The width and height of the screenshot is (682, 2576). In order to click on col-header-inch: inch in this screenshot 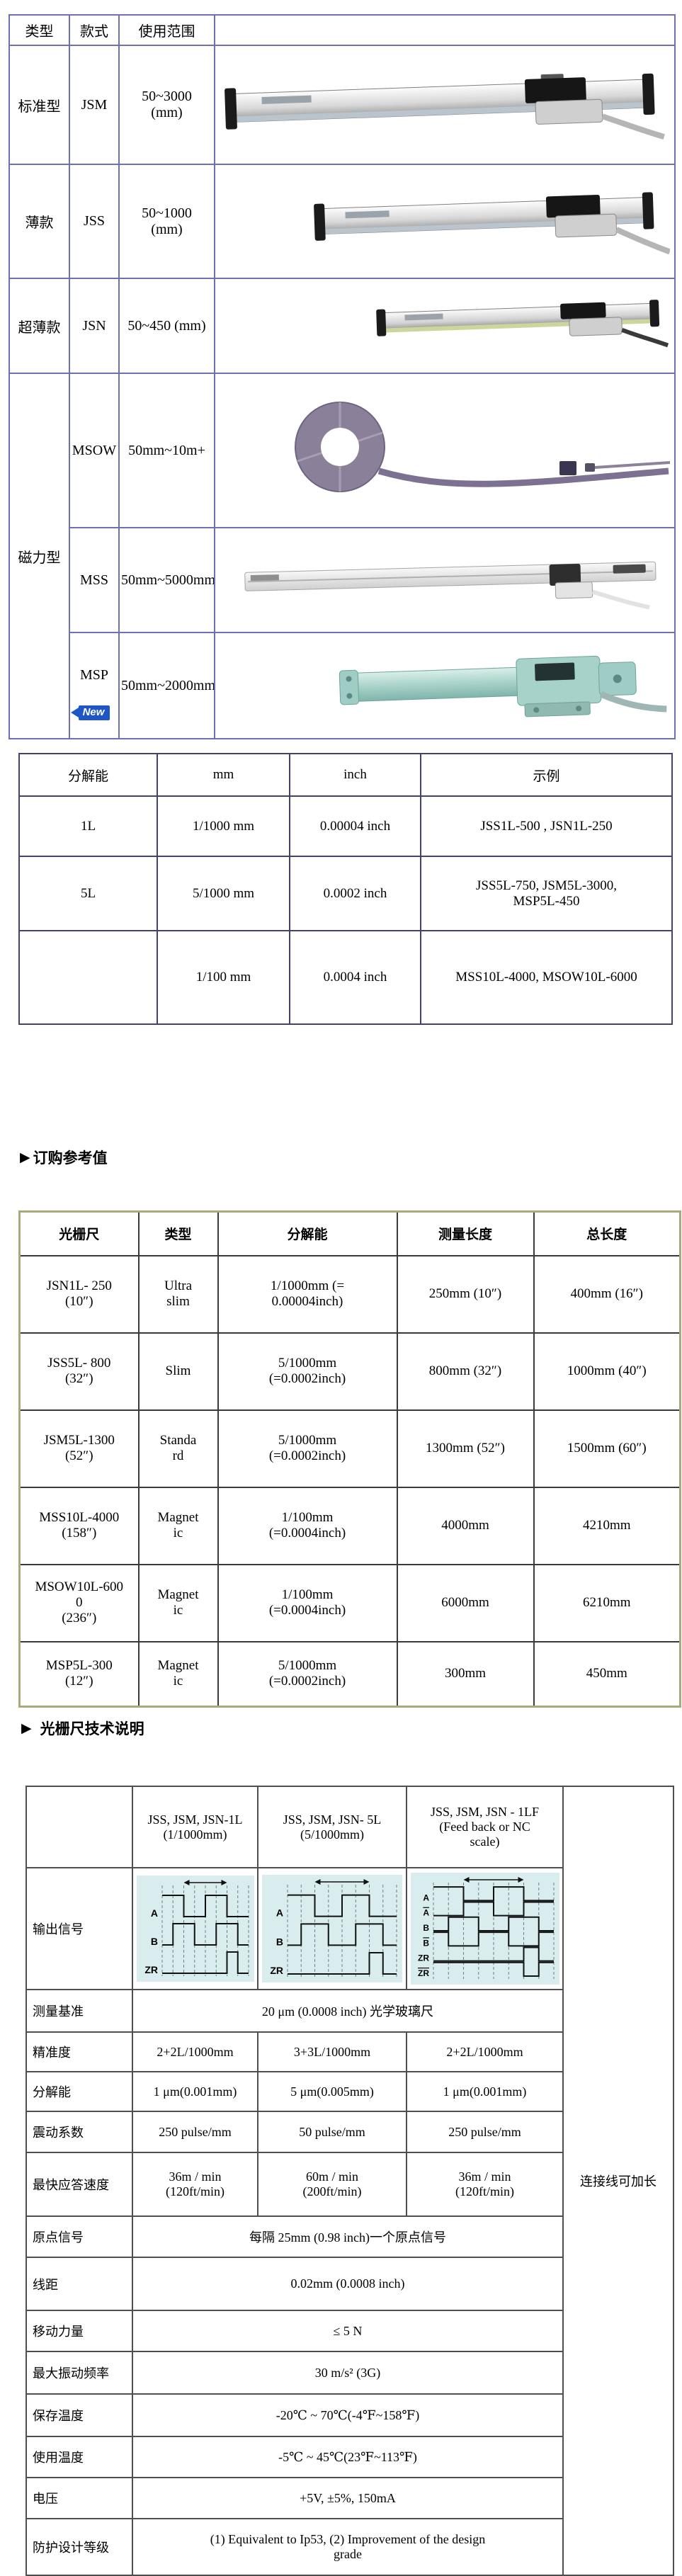, I will do `click(355, 775)`.